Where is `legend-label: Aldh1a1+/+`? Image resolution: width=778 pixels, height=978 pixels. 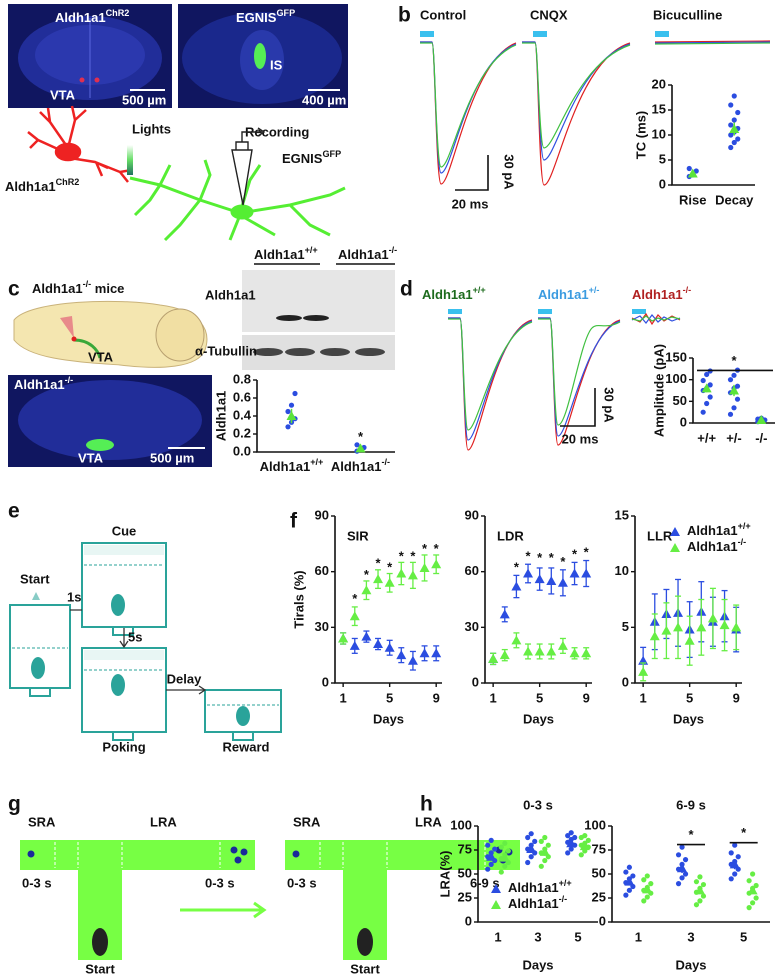 legend-label: Aldh1a1+/+ is located at coordinates (719, 529).